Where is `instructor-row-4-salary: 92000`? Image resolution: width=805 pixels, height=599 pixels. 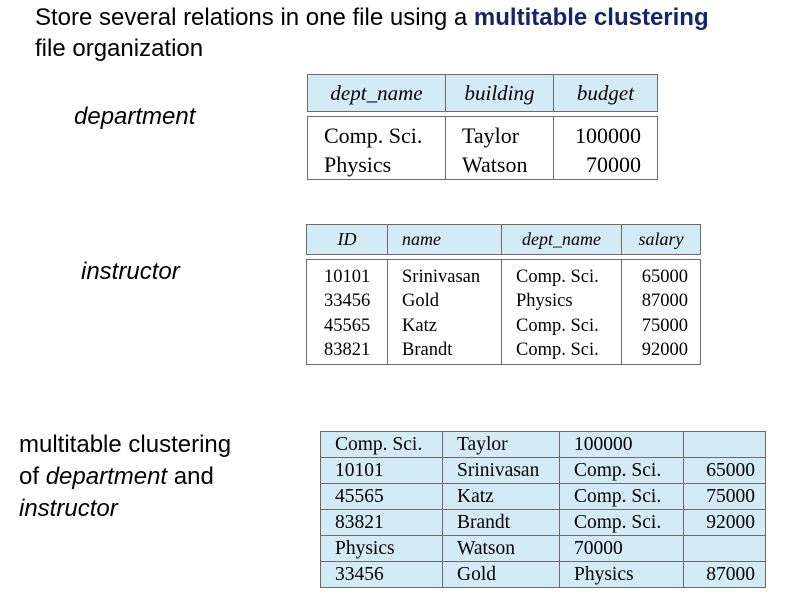 instructor-row-4-salary: 92000 is located at coordinates (664, 349).